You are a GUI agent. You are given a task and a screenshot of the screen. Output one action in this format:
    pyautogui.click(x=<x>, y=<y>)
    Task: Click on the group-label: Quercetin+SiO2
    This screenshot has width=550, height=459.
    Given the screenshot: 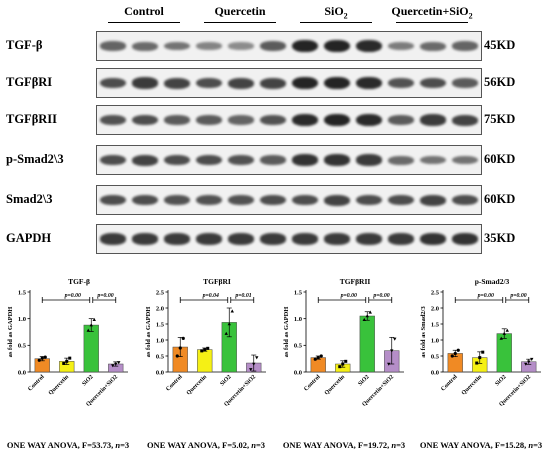 What is the action you would take?
    pyautogui.click(x=432, y=12)
    